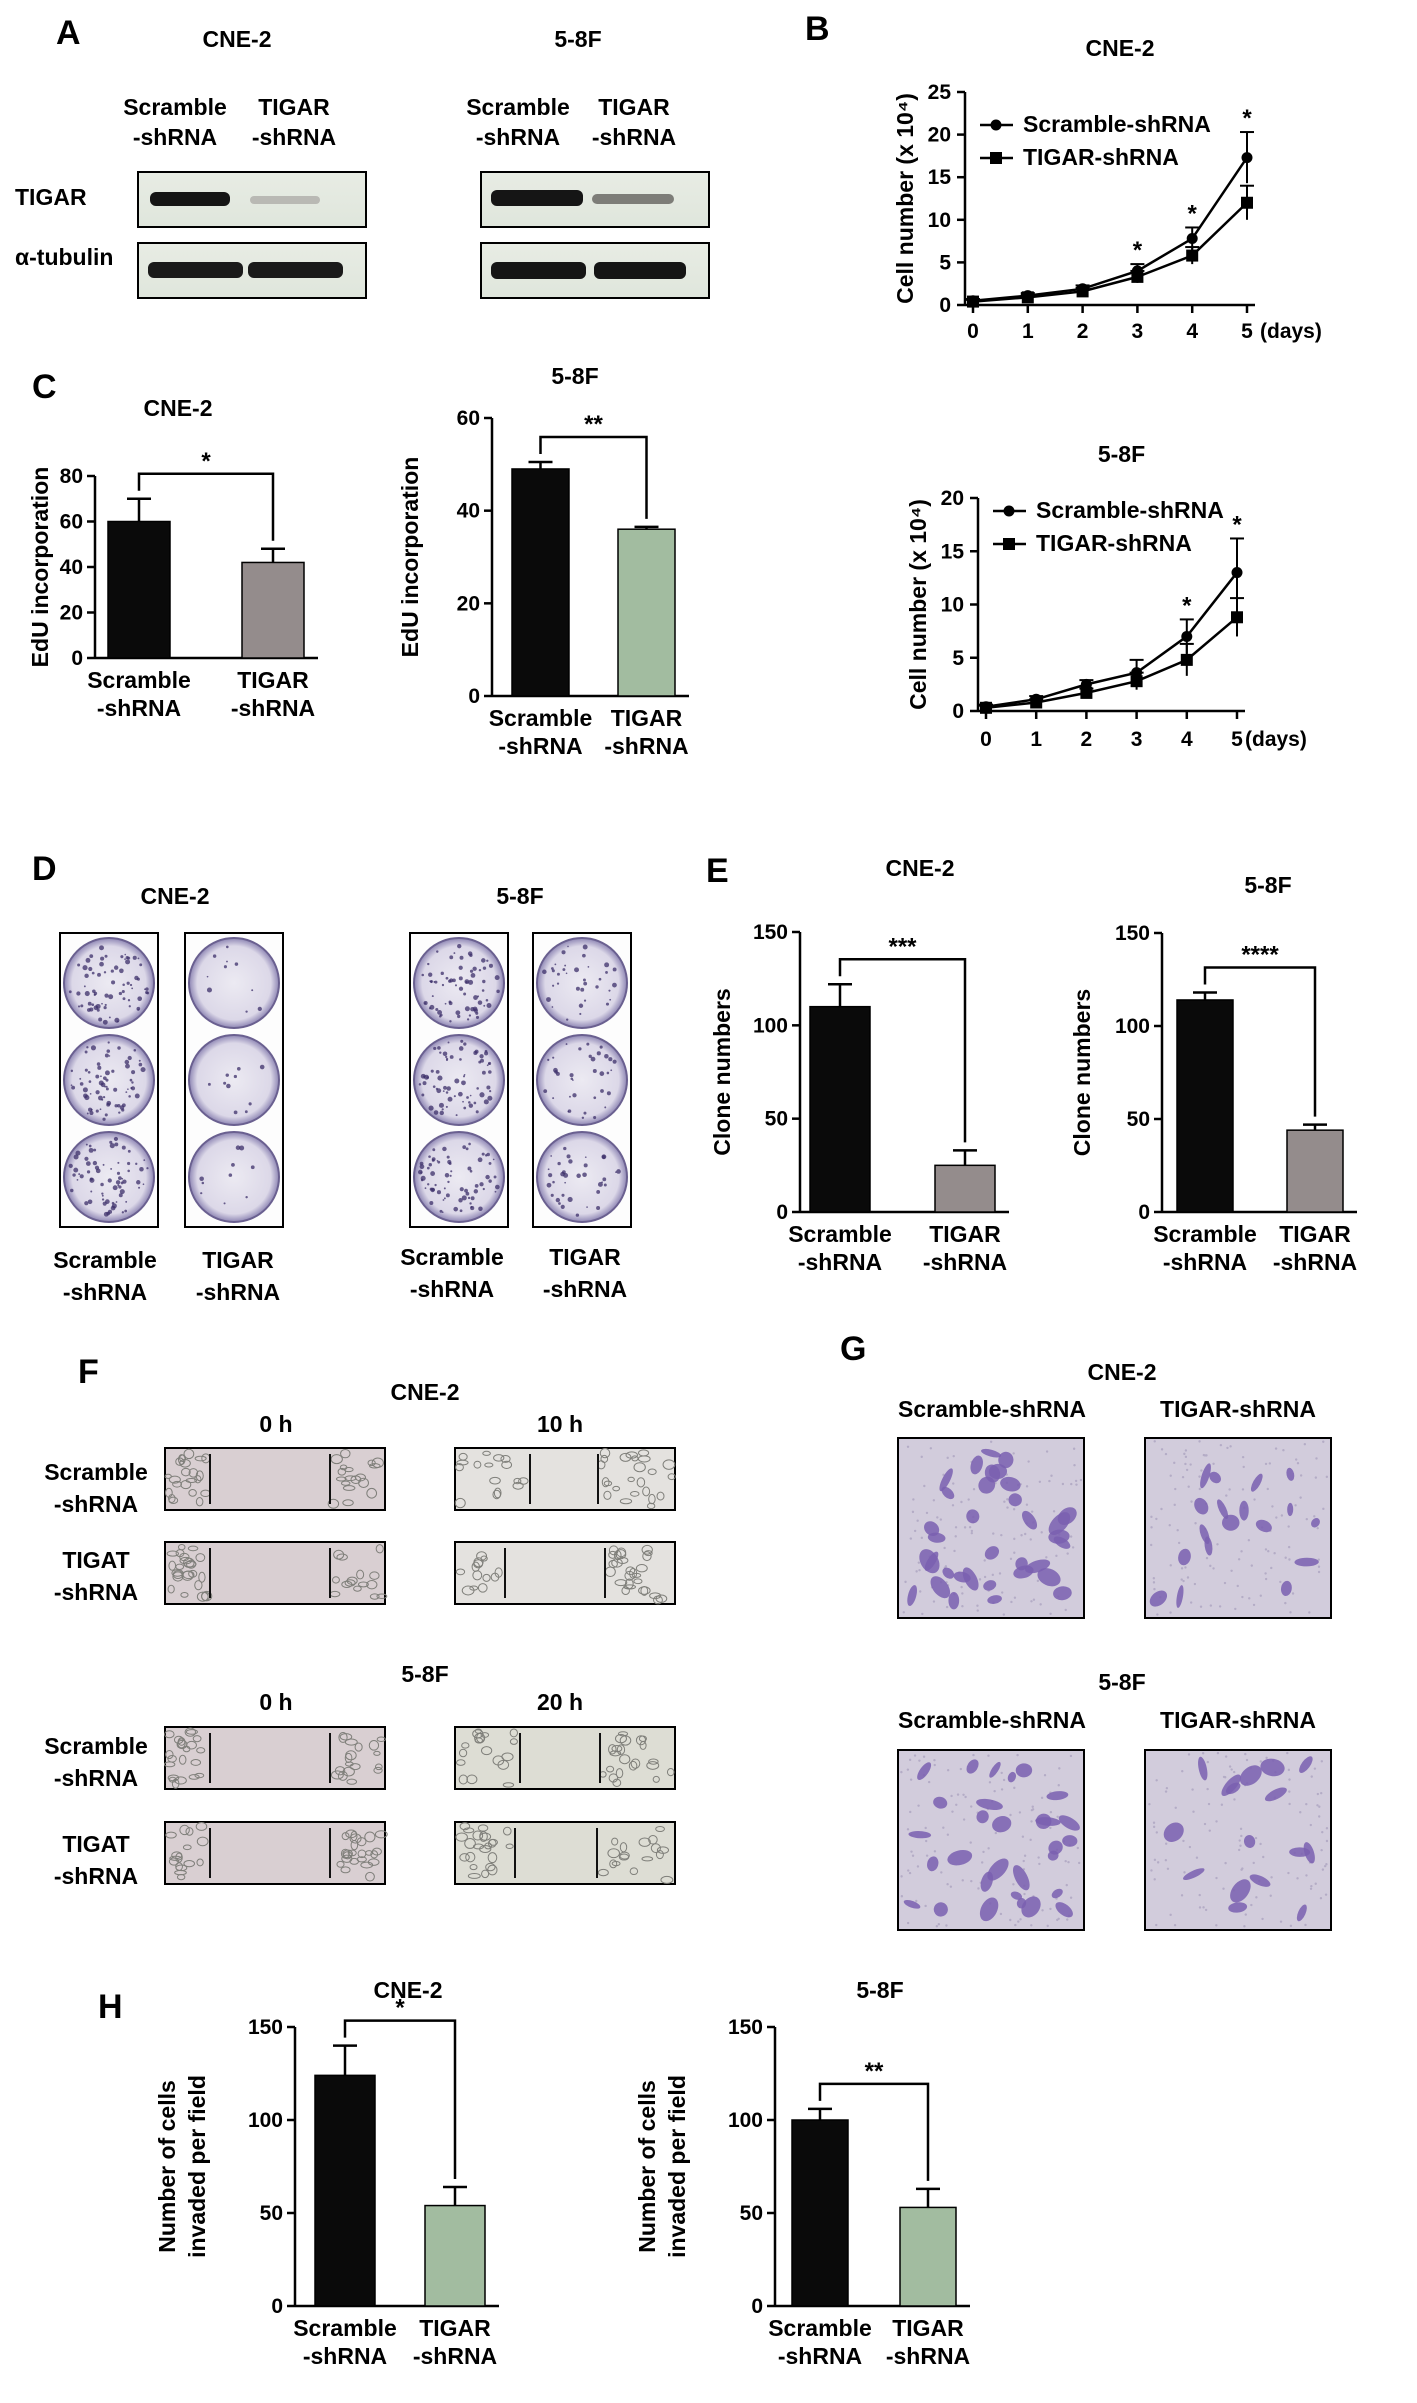 Image resolution: width=1417 pixels, height=2403 pixels. What do you see at coordinates (1082, 291) in the screenshot?
I see `data-point` at bounding box center [1082, 291].